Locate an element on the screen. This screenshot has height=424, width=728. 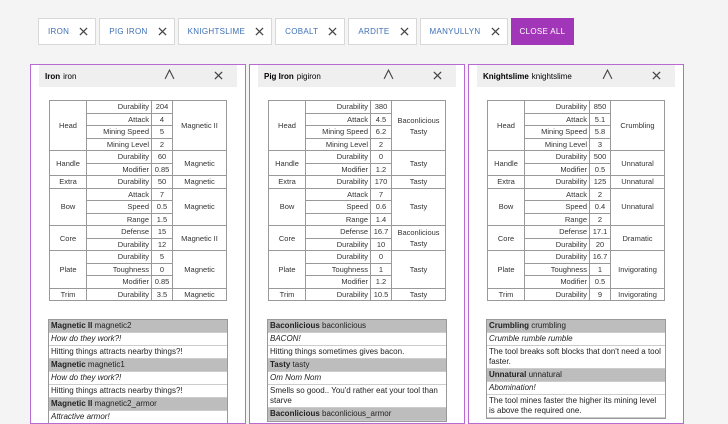
tab: IRON is located at coordinates (67, 31).